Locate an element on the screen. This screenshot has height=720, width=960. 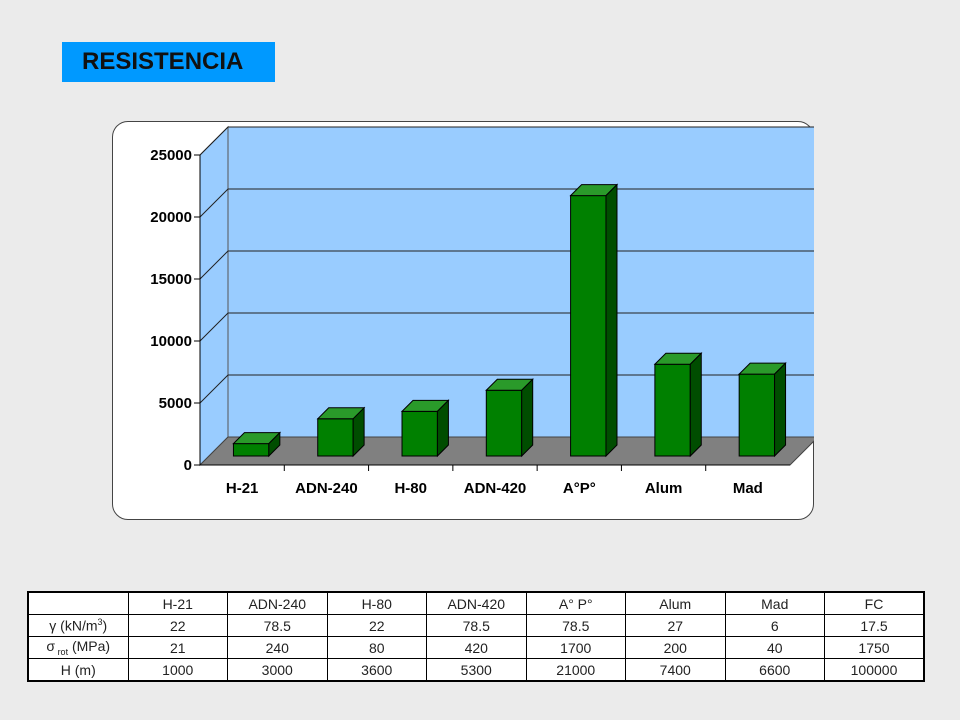
y-tick-label: 25000 is located at coordinates (171, 155).